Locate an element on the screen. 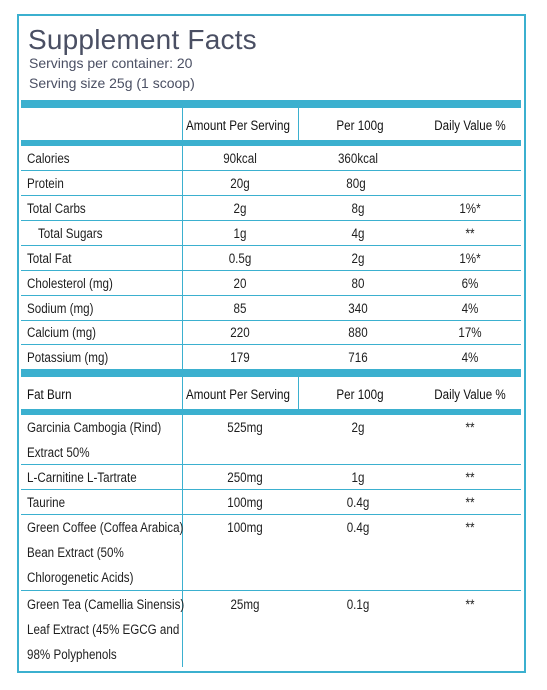 This screenshot has width=547, height=690. ingredient-per-serving: 525mg is located at coordinates (245, 427).